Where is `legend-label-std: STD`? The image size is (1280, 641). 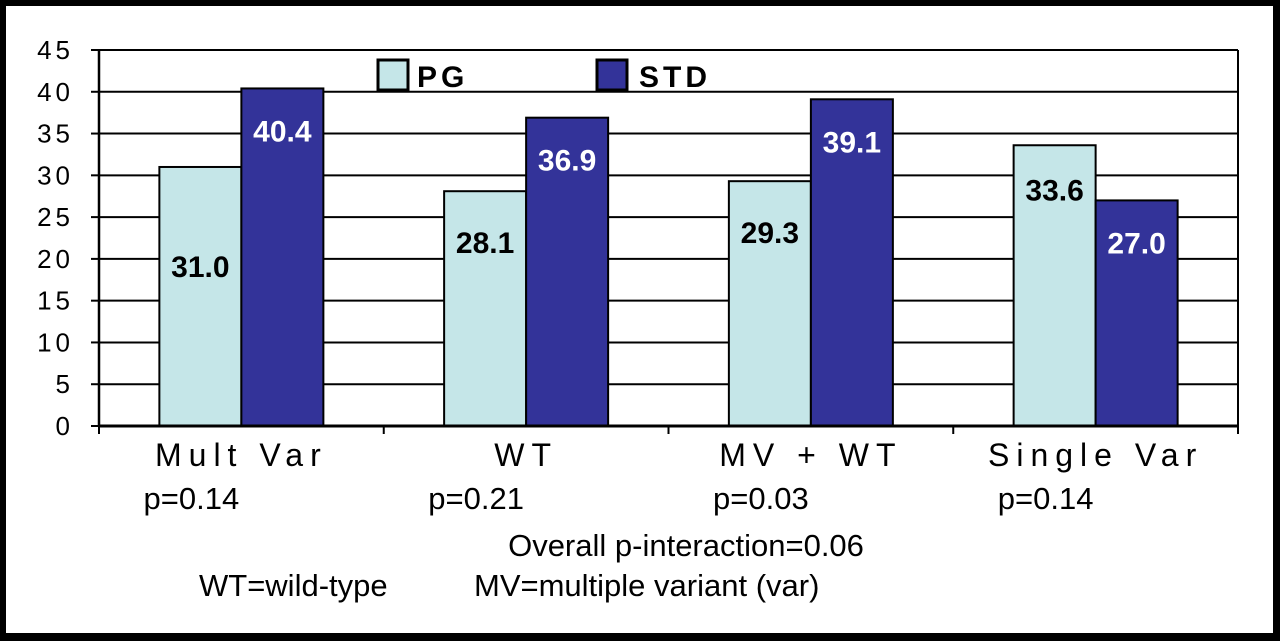
legend-label-std: STD is located at coordinates (675, 77).